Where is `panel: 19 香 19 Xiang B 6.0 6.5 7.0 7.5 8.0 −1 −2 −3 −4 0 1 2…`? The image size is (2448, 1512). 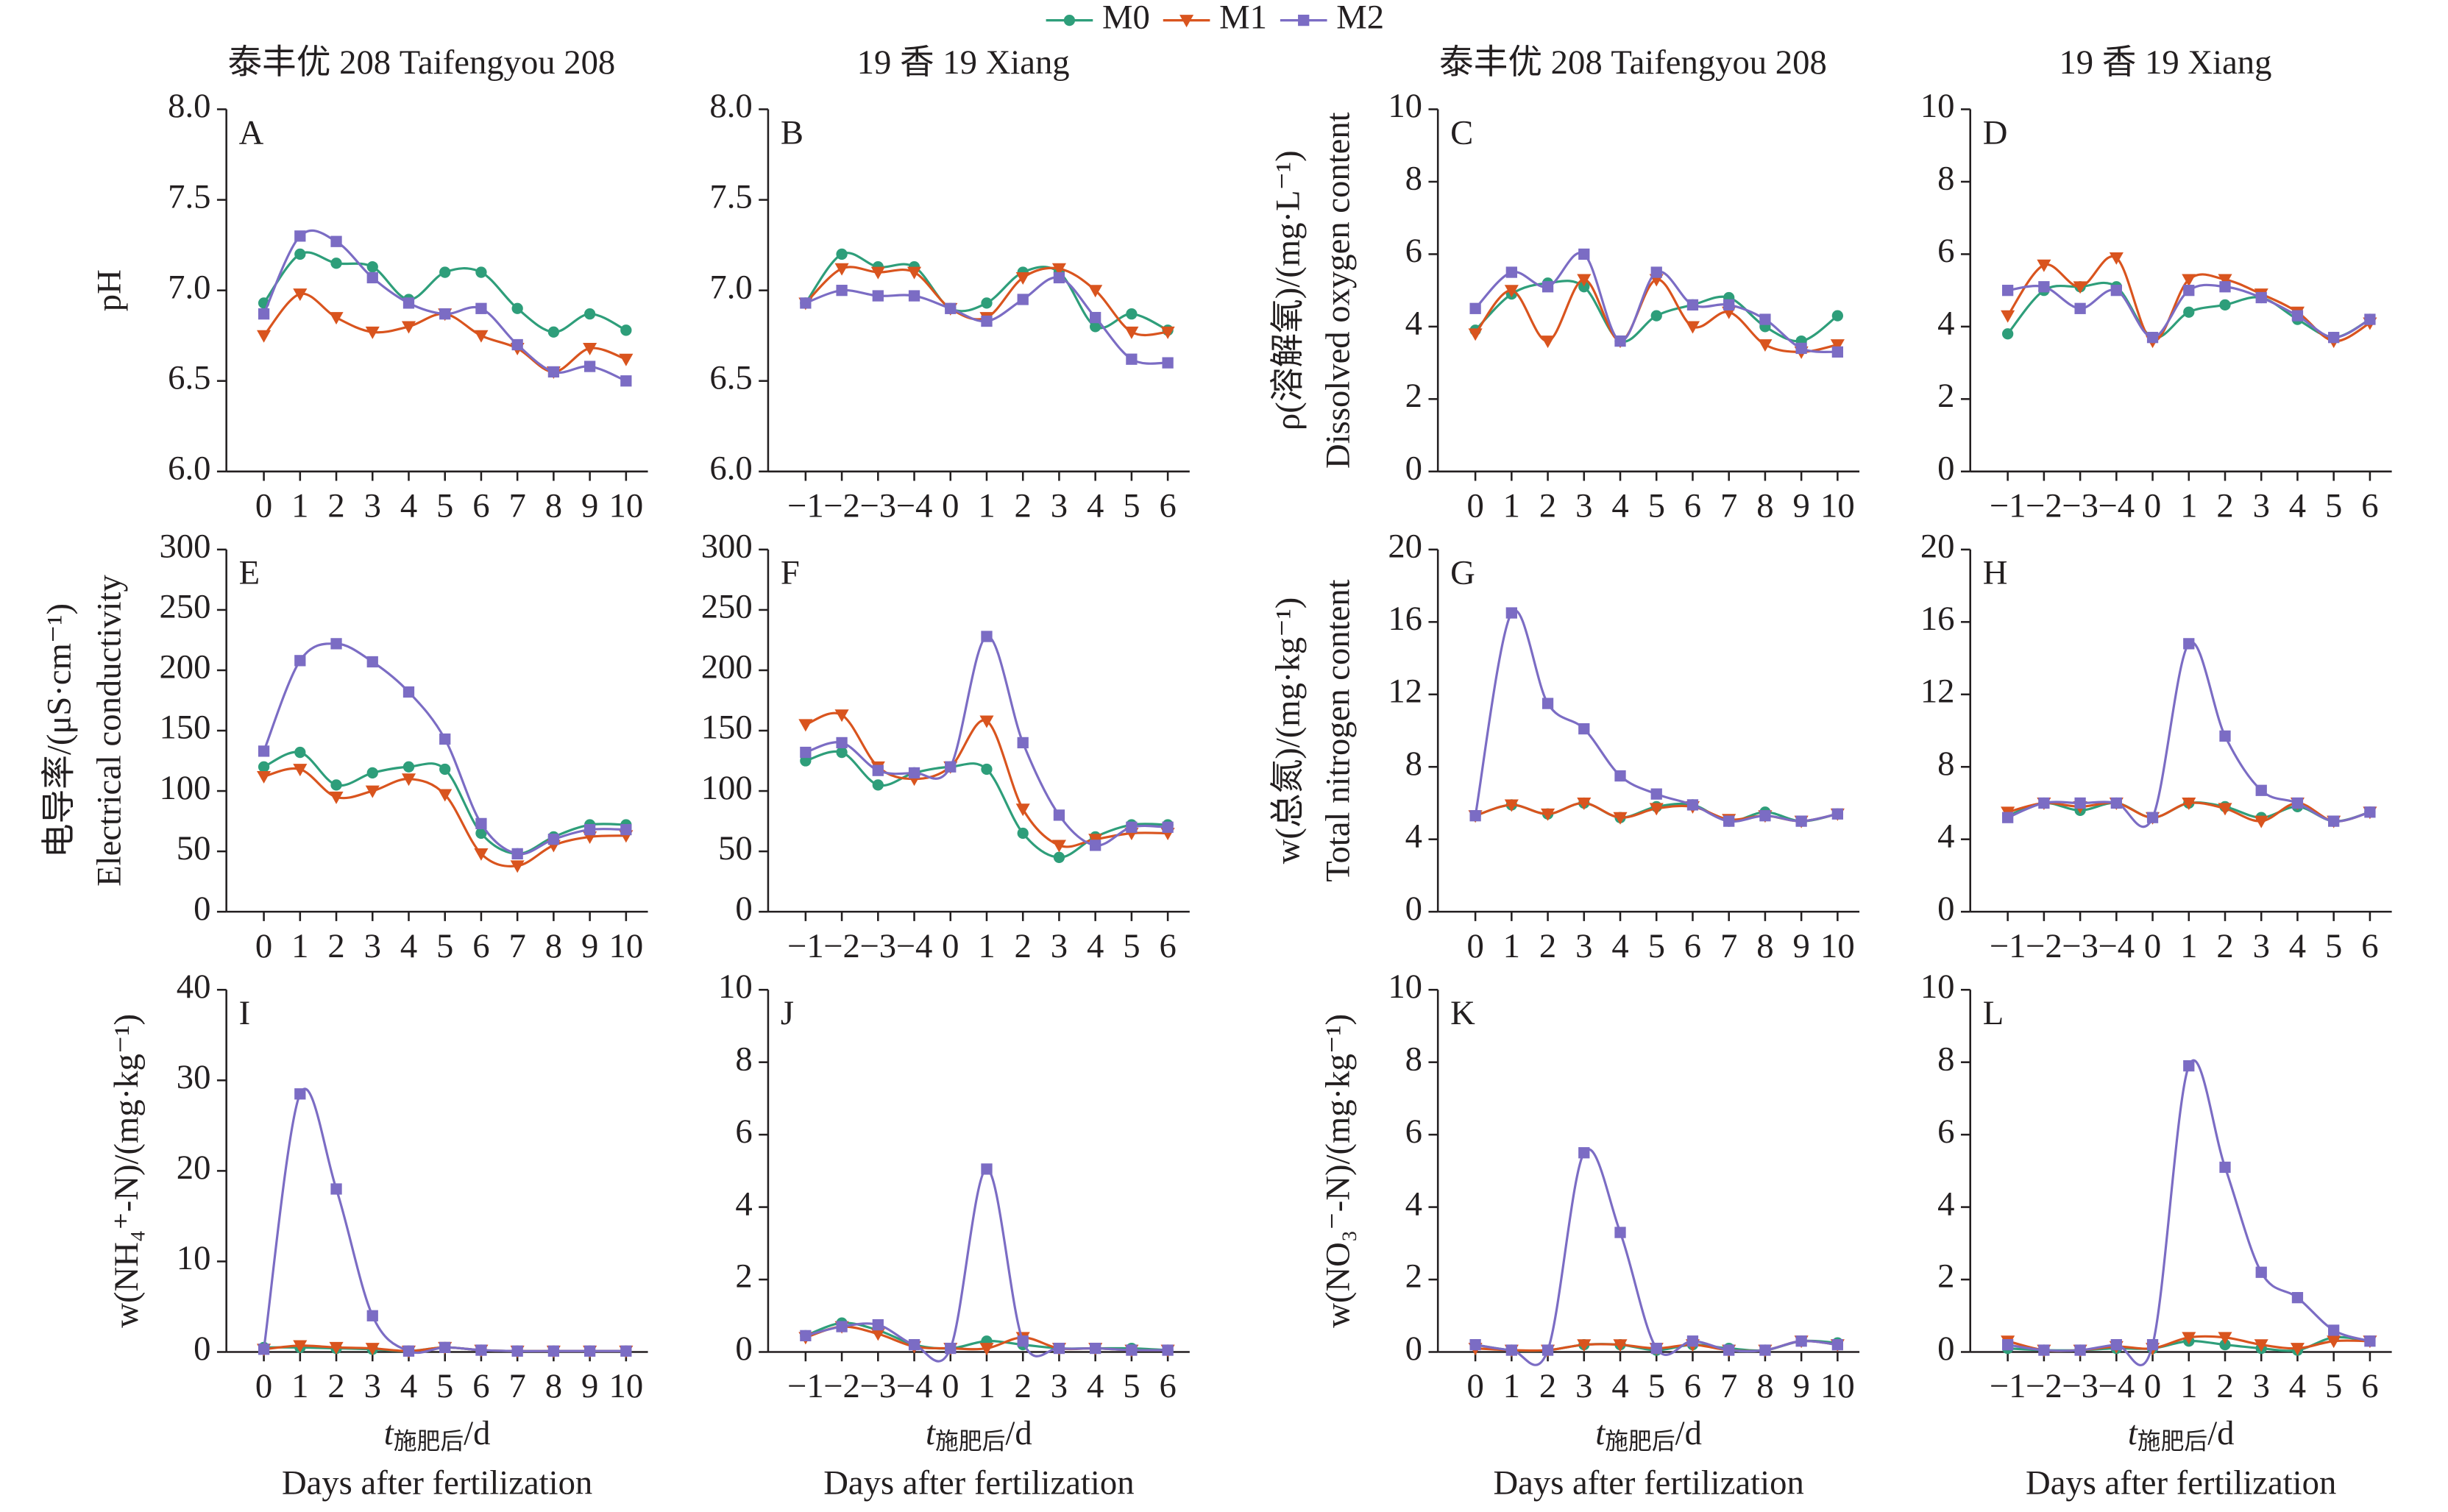
panel: 19 香 19 Xiang B 6.0 6.5 7.0 7.5 8.0 −1 −2 −3 −4 0 1 2… is located at coordinates (949, 284).